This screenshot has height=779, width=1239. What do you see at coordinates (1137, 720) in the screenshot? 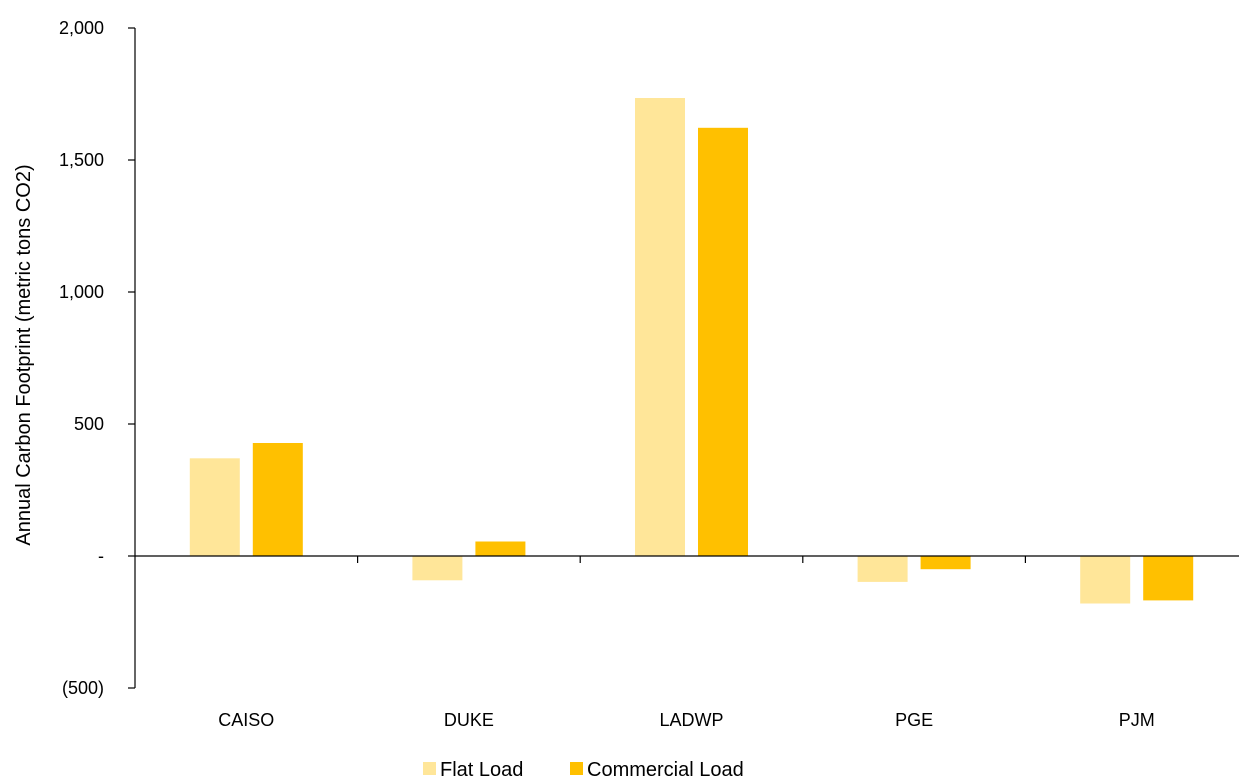
I see `x-tick-label-pjm: PJM` at bounding box center [1137, 720].